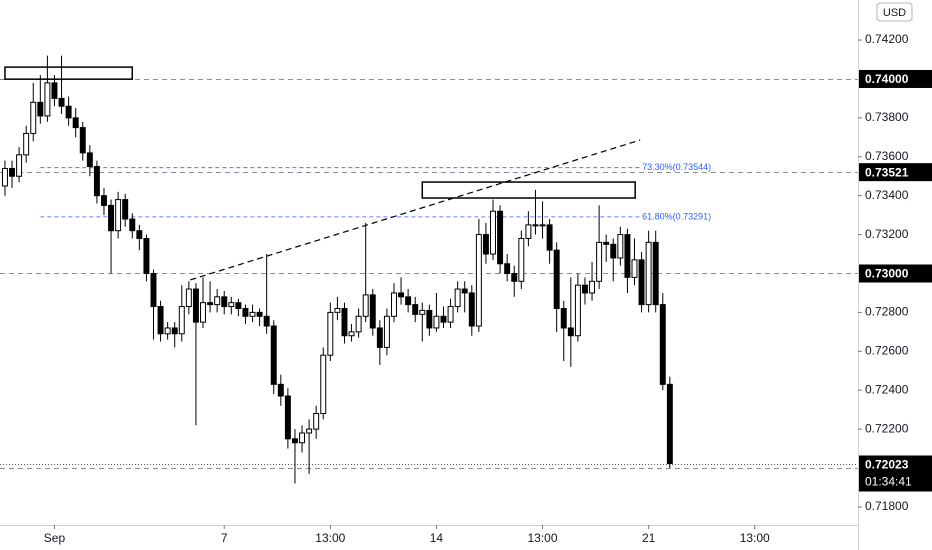 The width and height of the screenshot is (932, 550). I want to click on y-tick-label: 0.73200, so click(887, 234).